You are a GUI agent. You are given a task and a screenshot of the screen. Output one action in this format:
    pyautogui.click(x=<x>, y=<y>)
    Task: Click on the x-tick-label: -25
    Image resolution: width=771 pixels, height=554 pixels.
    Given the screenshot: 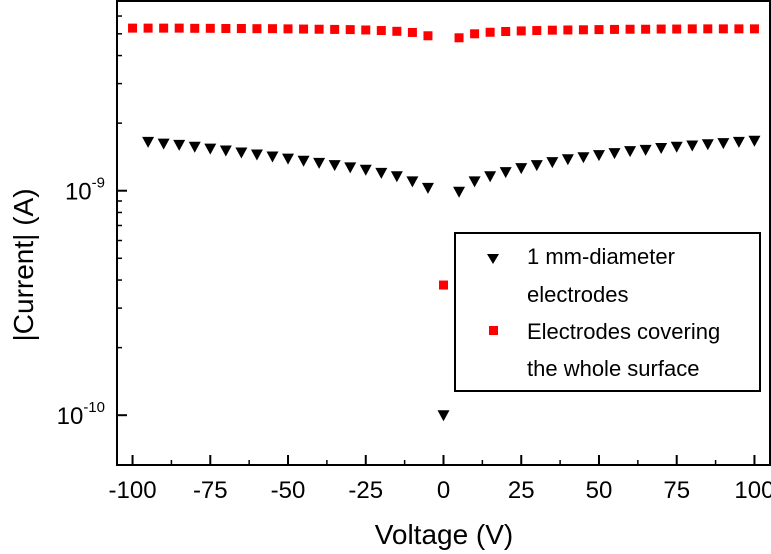 What is the action you would take?
    pyautogui.click(x=365, y=490)
    